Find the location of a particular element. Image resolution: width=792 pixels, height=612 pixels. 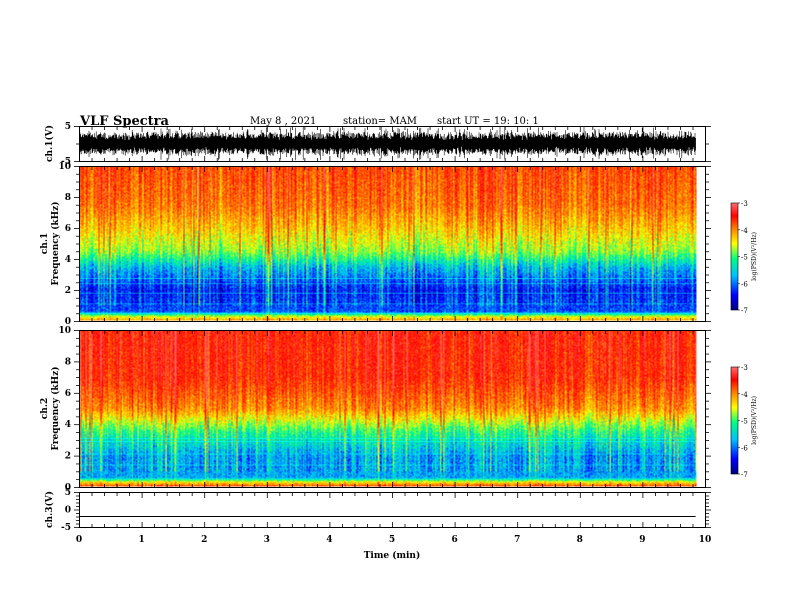

ch3-wave-y-tick-label: -5 is located at coordinates (66, 528).